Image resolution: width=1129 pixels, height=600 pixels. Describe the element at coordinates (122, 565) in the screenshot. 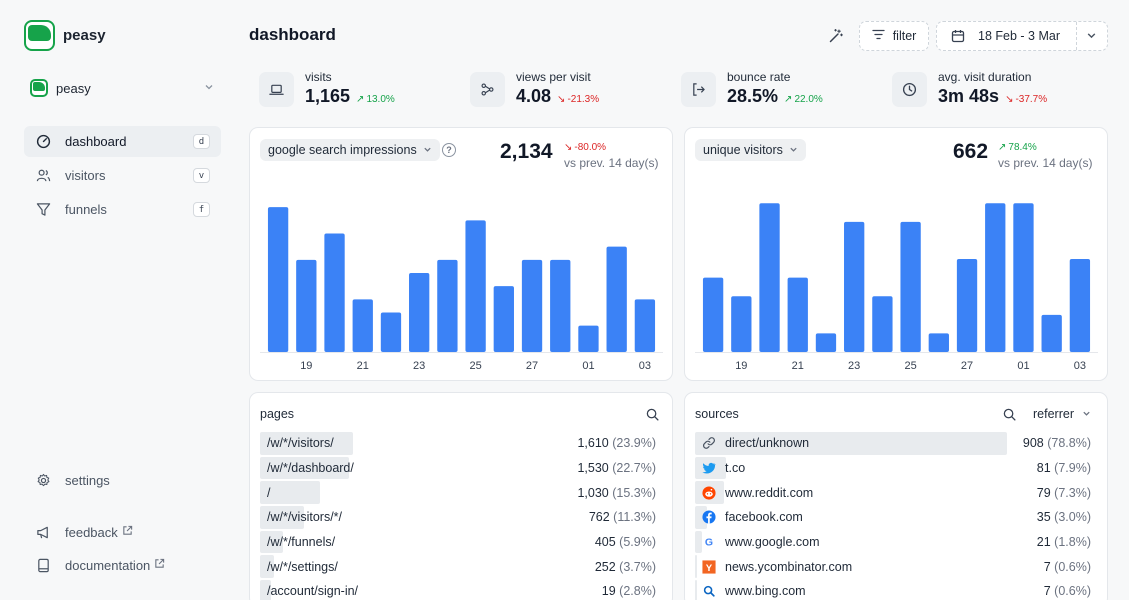

I see `nav-item-documentation: documentation` at that location.